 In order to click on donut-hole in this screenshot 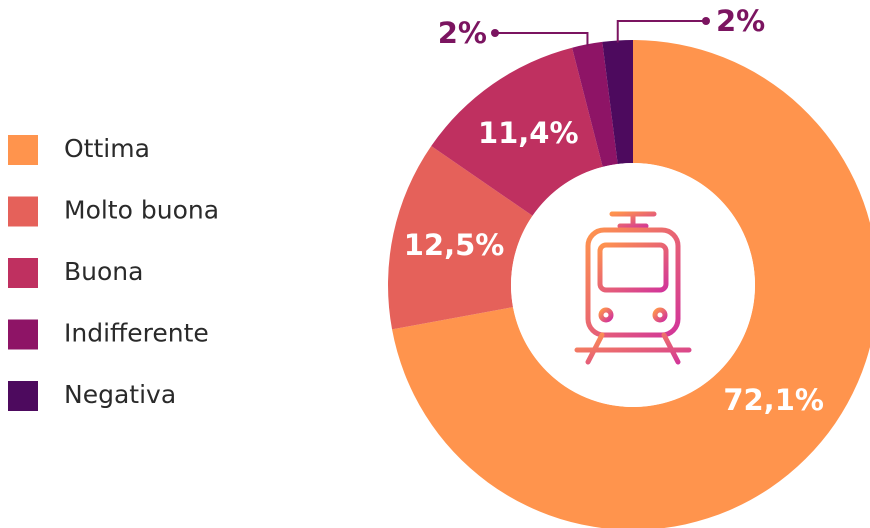, I will do `click(633, 285)`.